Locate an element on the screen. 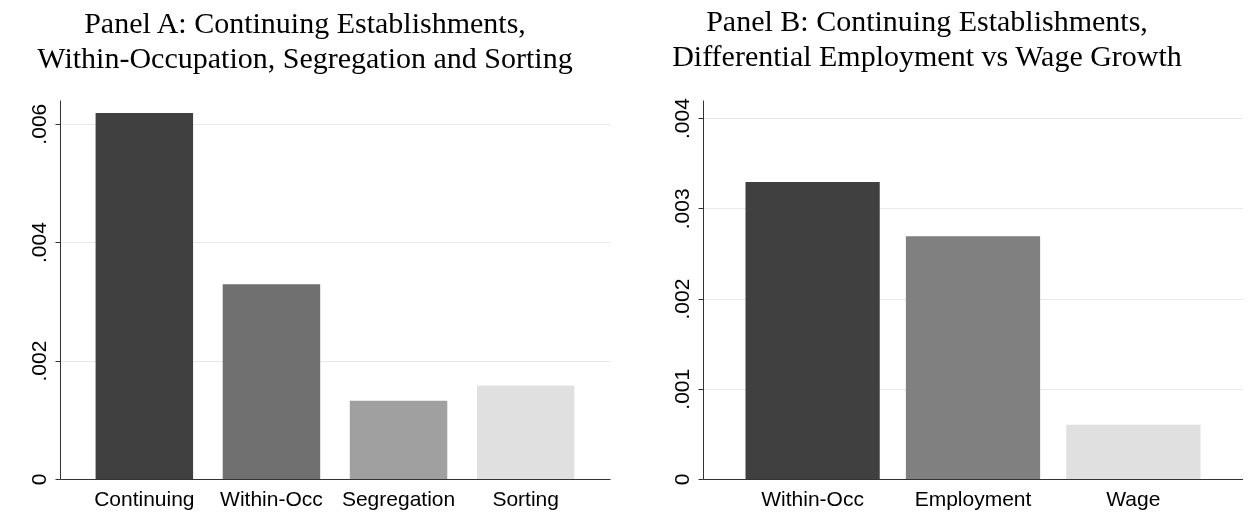 This screenshot has width=1249, height=525. x-tick-label: Employment is located at coordinates (973, 498).